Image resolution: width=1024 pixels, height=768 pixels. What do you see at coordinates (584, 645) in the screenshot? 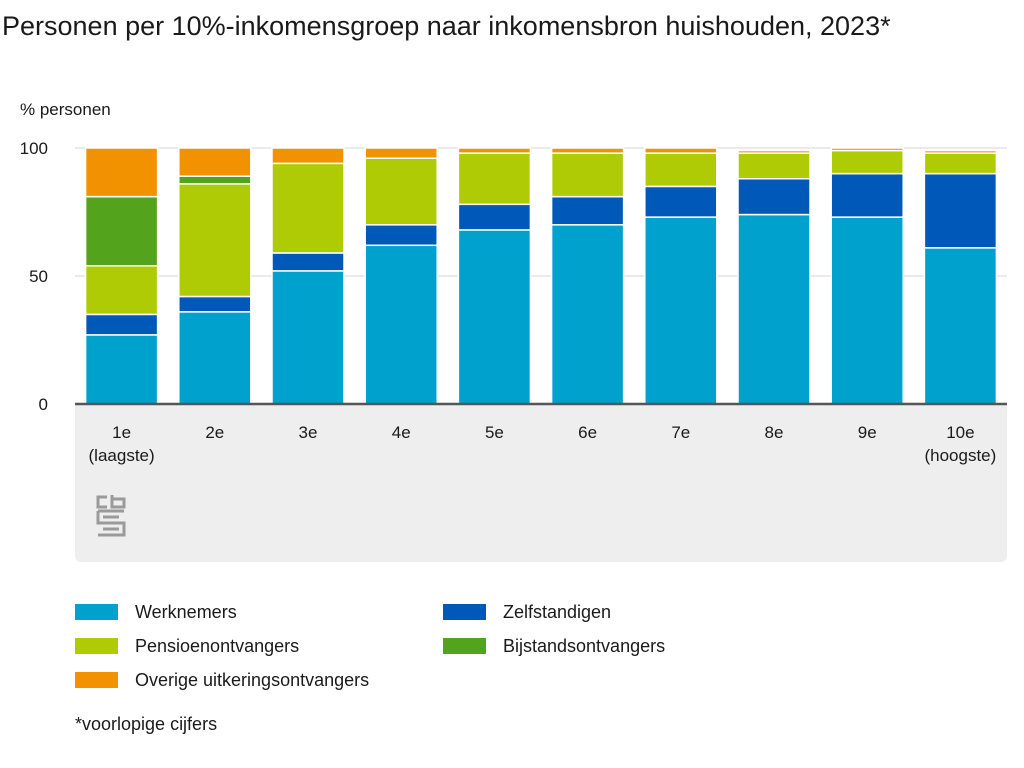
I see `legend-label: Bijstandsontvangers` at bounding box center [584, 645].